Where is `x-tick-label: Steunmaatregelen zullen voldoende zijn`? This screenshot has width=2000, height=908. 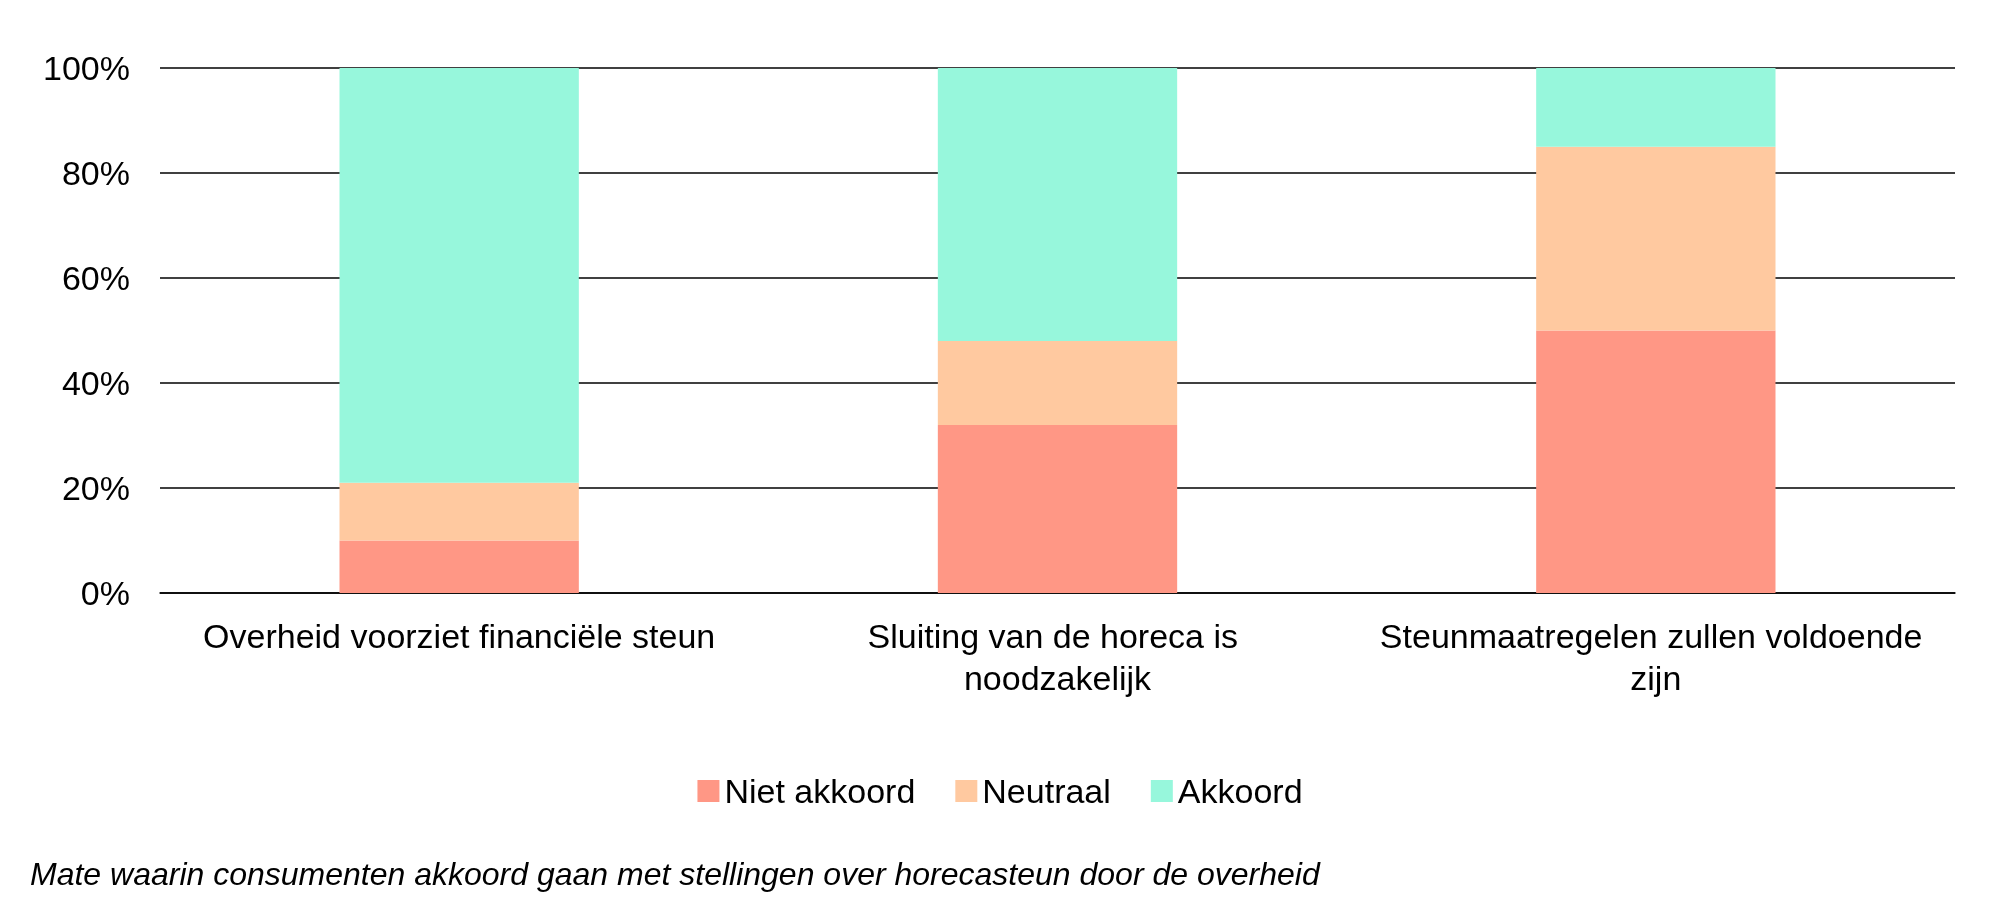
x-tick-label: Steunmaatregelen zullen voldoende zijn is located at coordinates (1655, 657).